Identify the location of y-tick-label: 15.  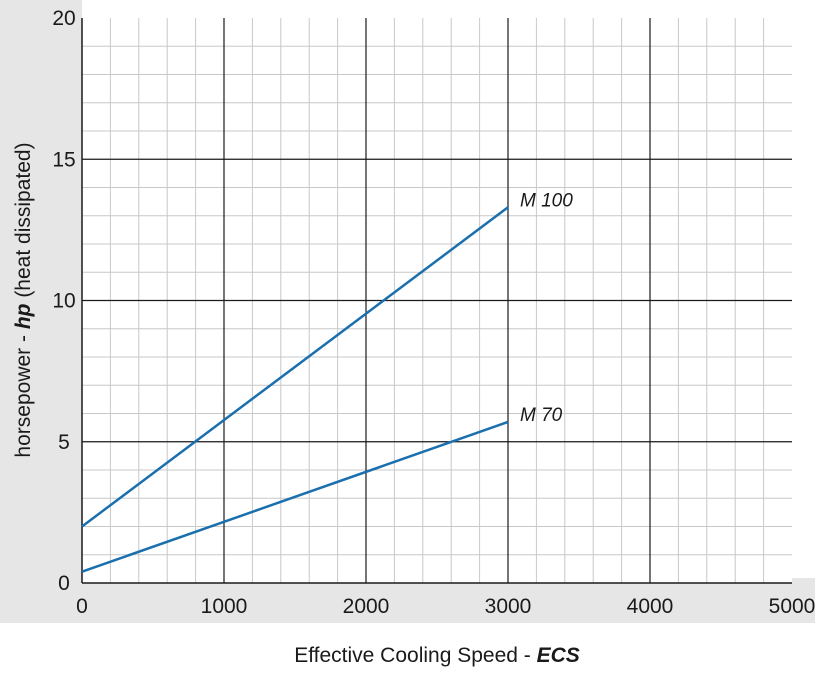
(63, 159).